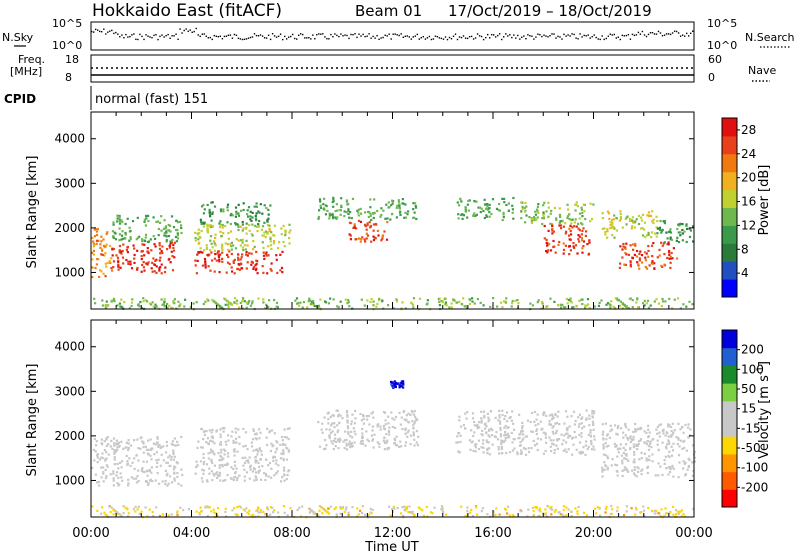 The image size is (800, 554). What do you see at coordinates (392, 533) in the screenshot?
I see `x-tick-labels: 00:00 04:00 08:00 12:00 16:00 20:00 00:00` at bounding box center [392, 533].